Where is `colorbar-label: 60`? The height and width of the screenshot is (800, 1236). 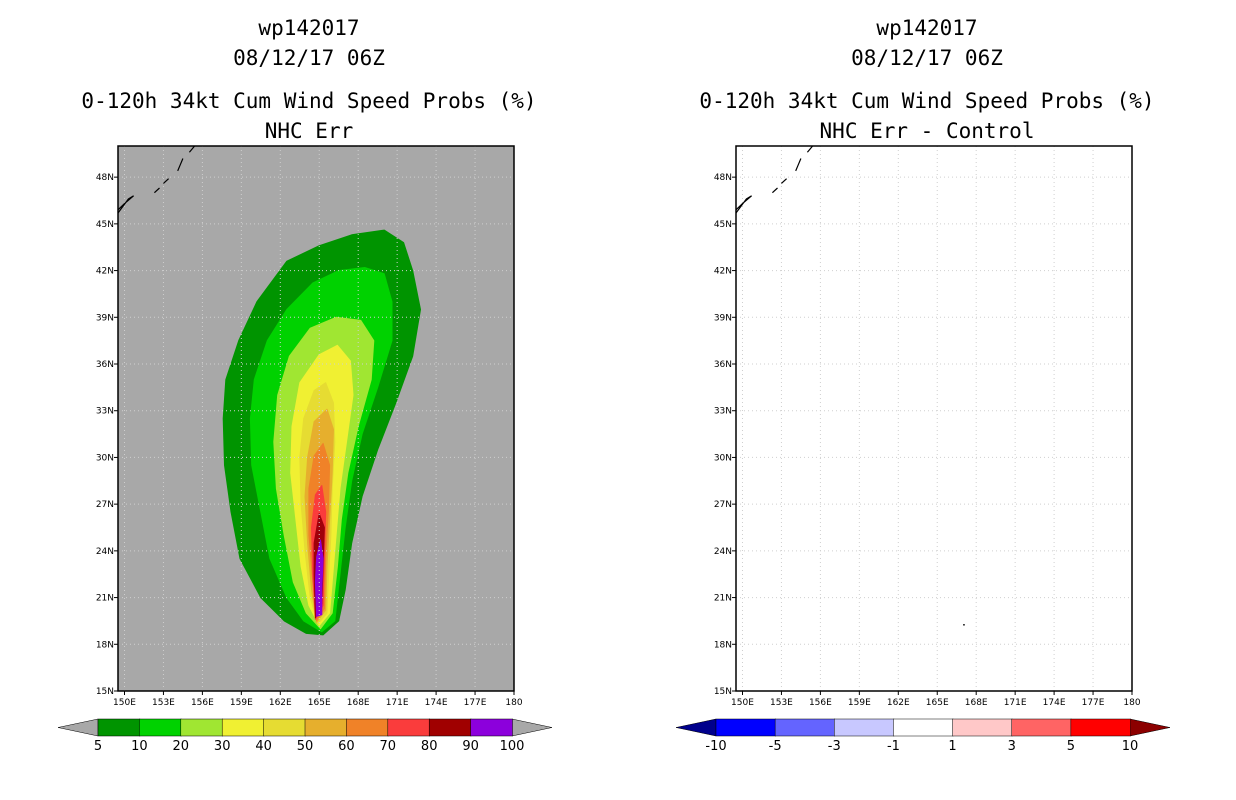
colorbar-label: 60 is located at coordinates (346, 746).